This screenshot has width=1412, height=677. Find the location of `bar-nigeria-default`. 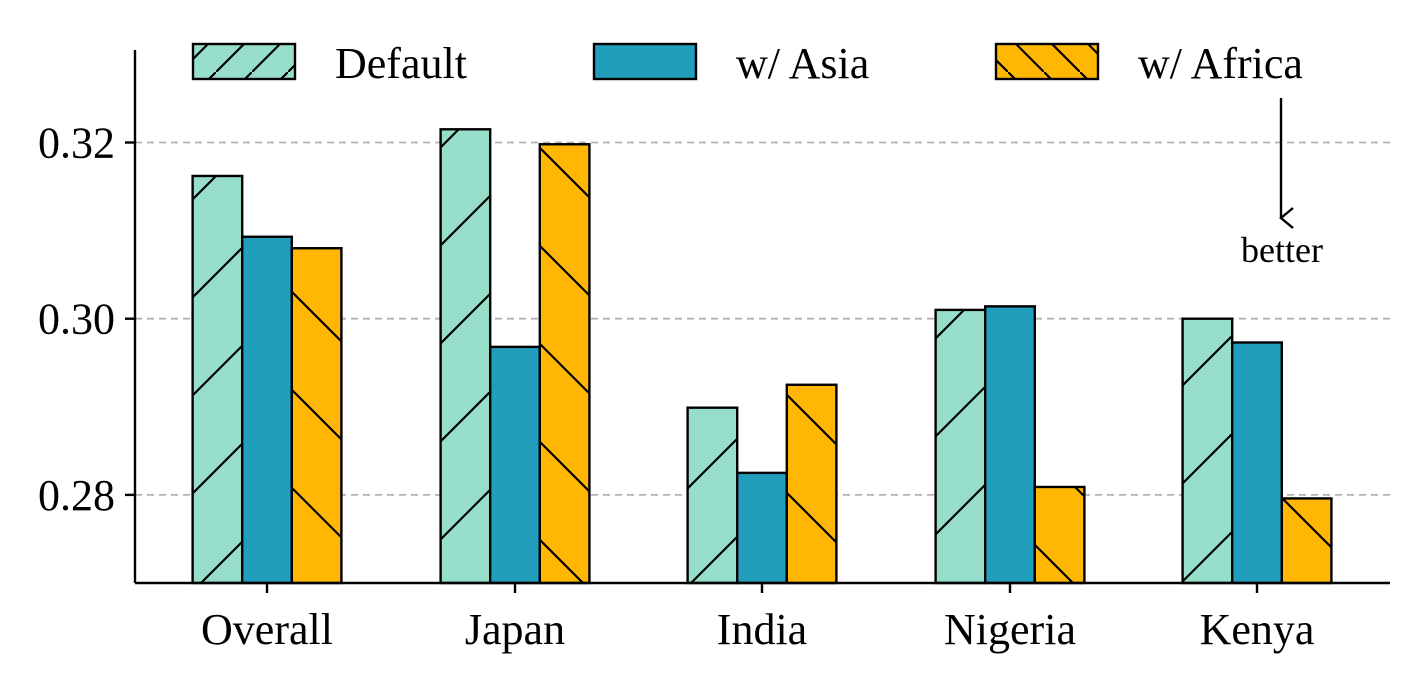

bar-nigeria-default is located at coordinates (960, 446).